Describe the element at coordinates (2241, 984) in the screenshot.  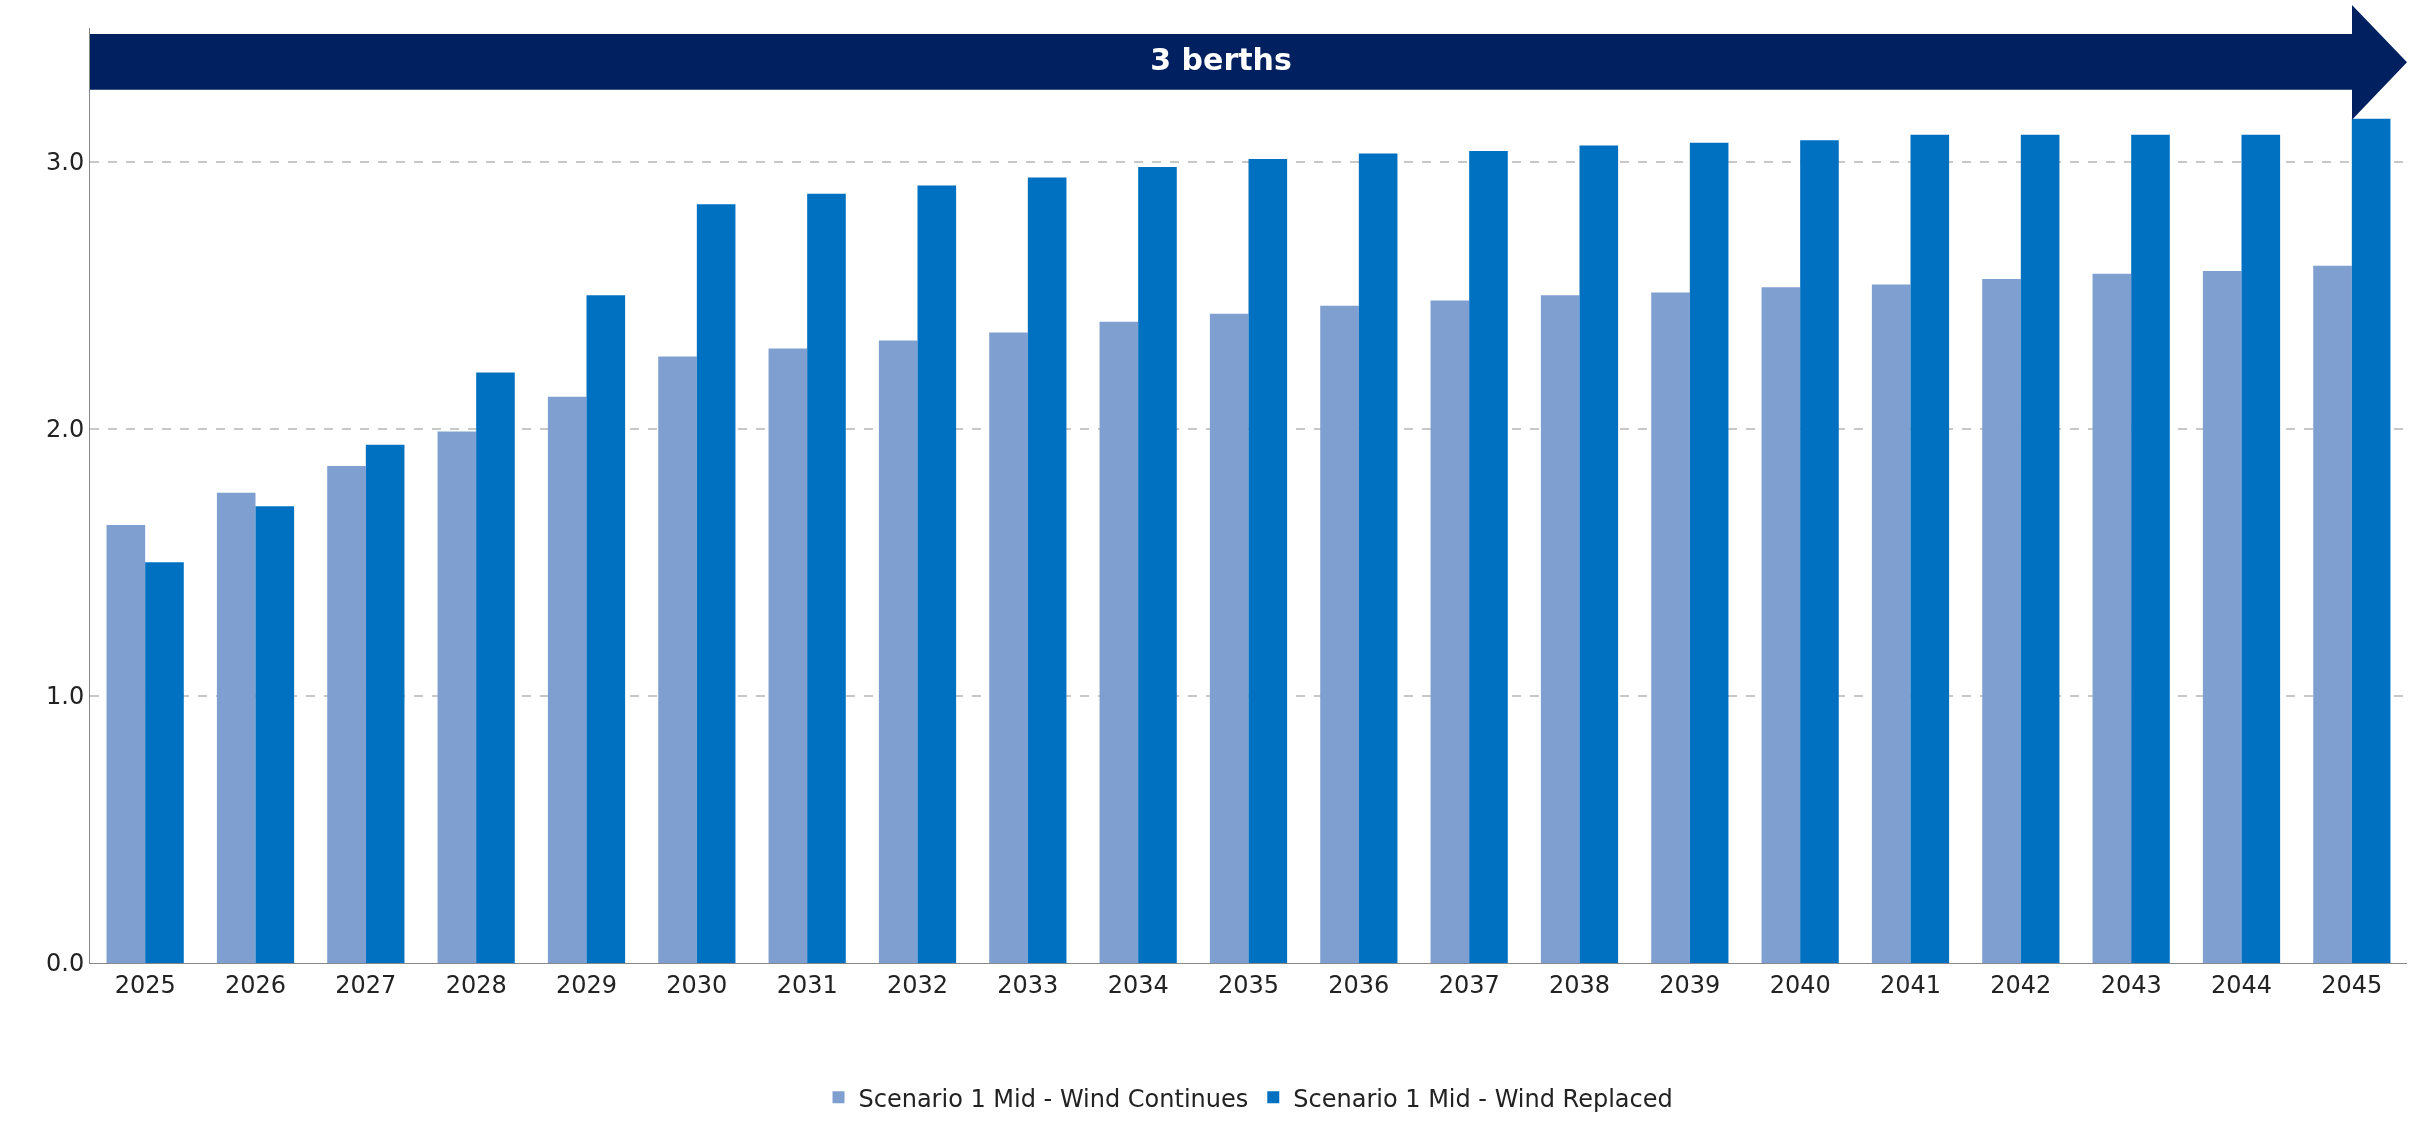
I see `x-tick-label: 2044` at that location.